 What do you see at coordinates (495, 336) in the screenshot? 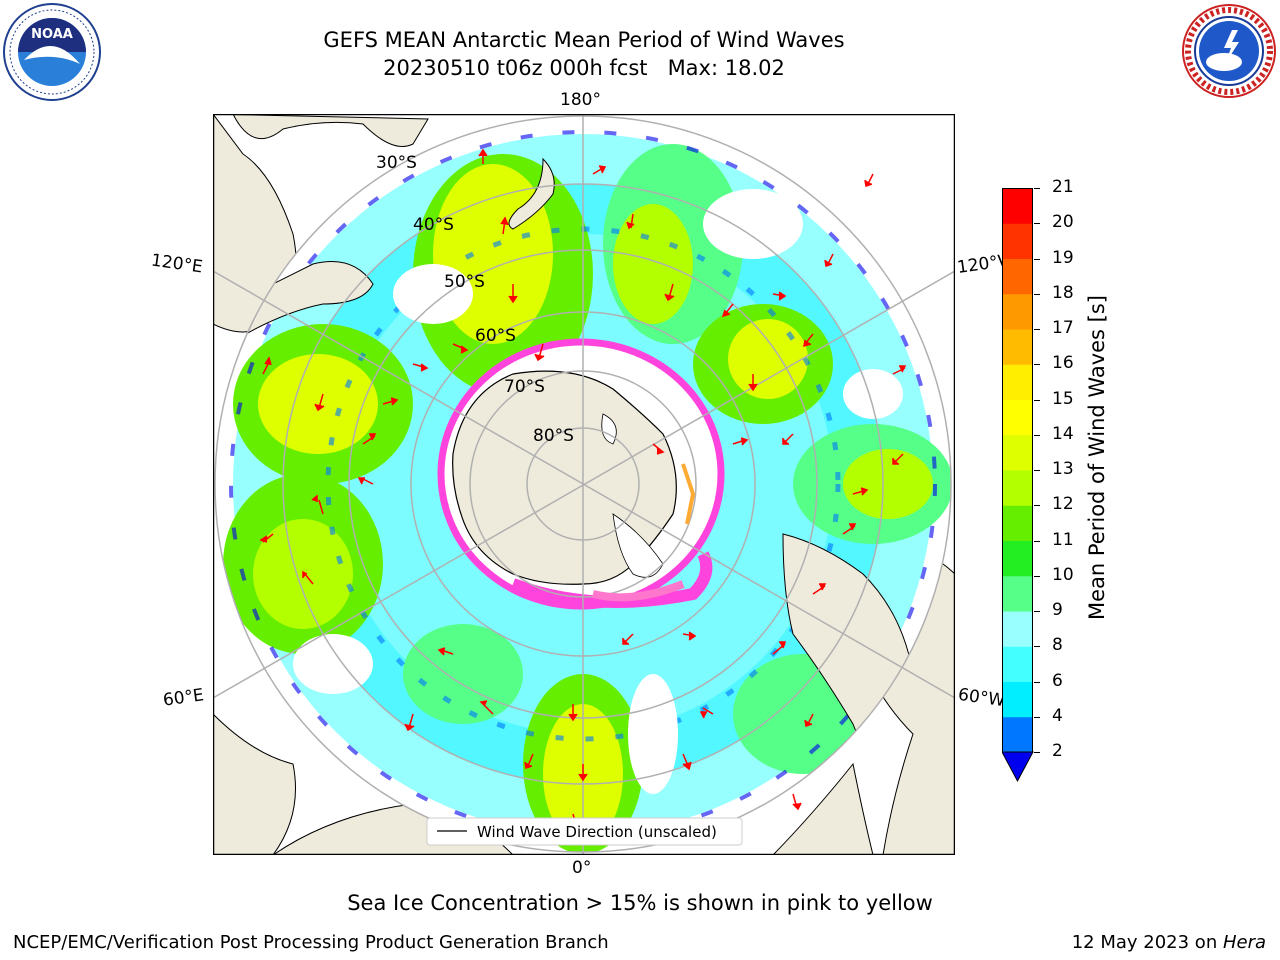
I see `lat-label-60s: 60°S` at bounding box center [495, 336].